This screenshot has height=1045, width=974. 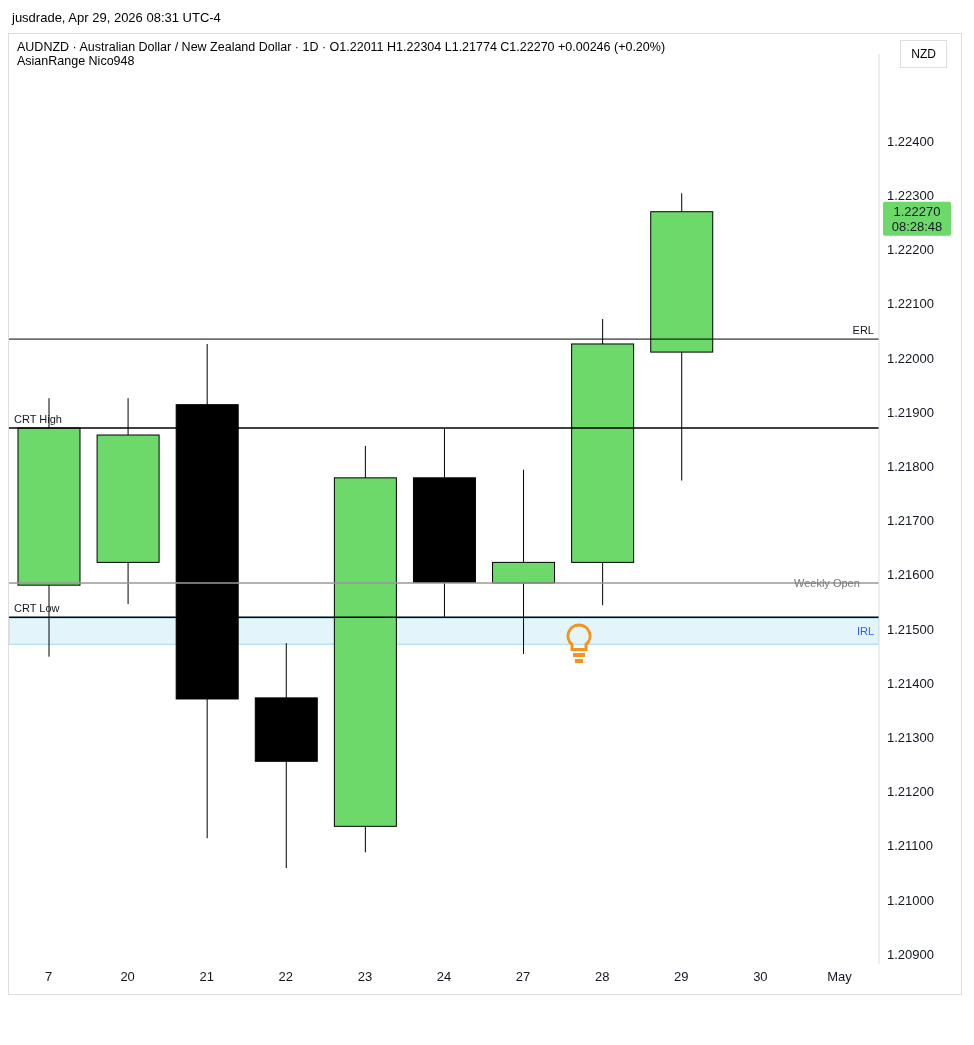 What do you see at coordinates (38, 418) in the screenshot?
I see `ref-line-label: CRT High` at bounding box center [38, 418].